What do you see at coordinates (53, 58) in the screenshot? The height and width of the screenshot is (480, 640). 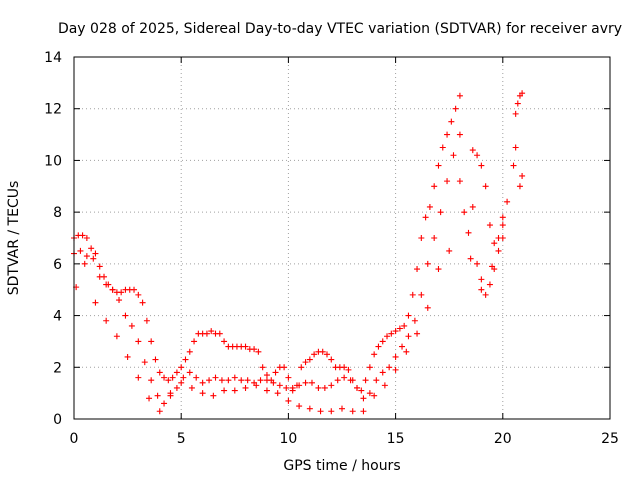 I see `y-tick-label: 14` at bounding box center [53, 58].